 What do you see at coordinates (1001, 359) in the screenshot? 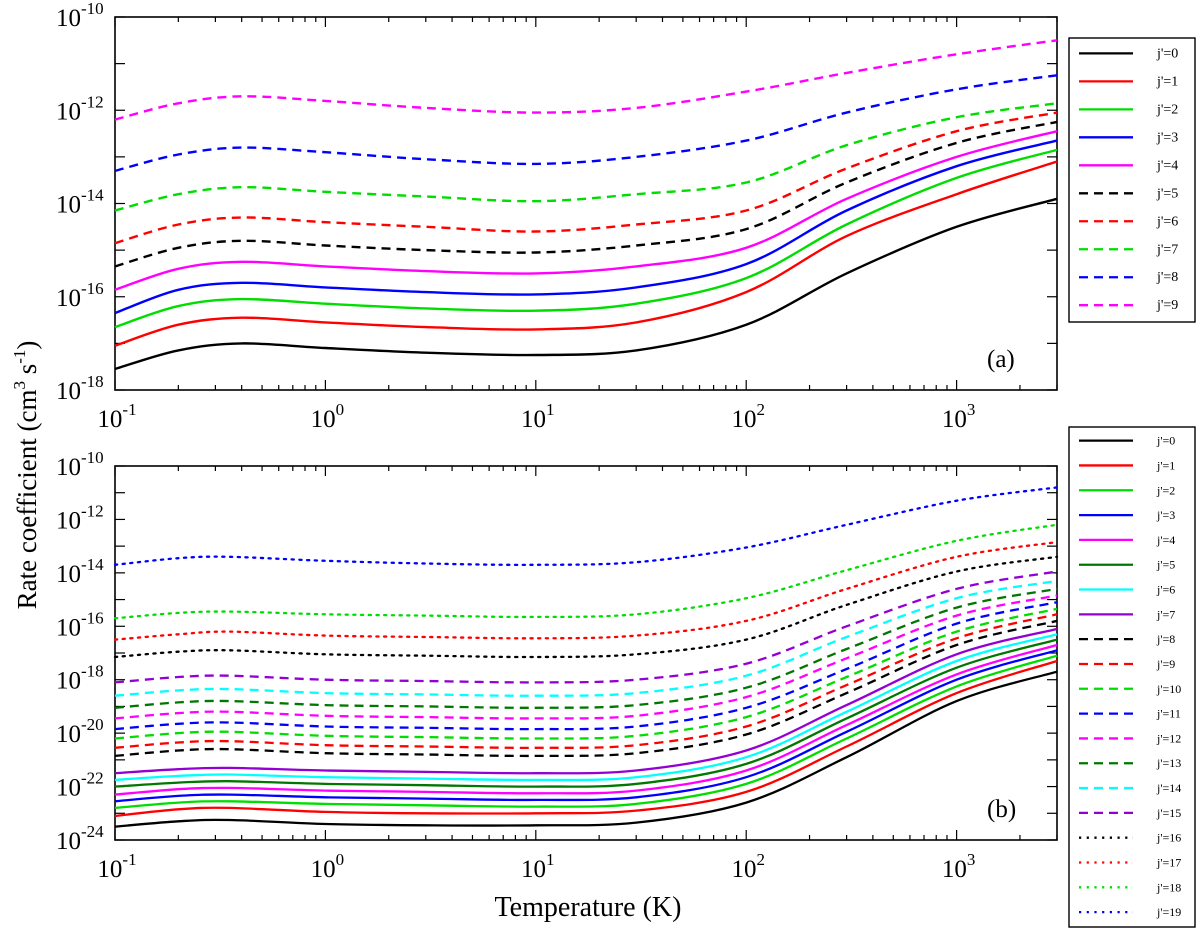
I see `panel-label: (a)` at bounding box center [1001, 359].